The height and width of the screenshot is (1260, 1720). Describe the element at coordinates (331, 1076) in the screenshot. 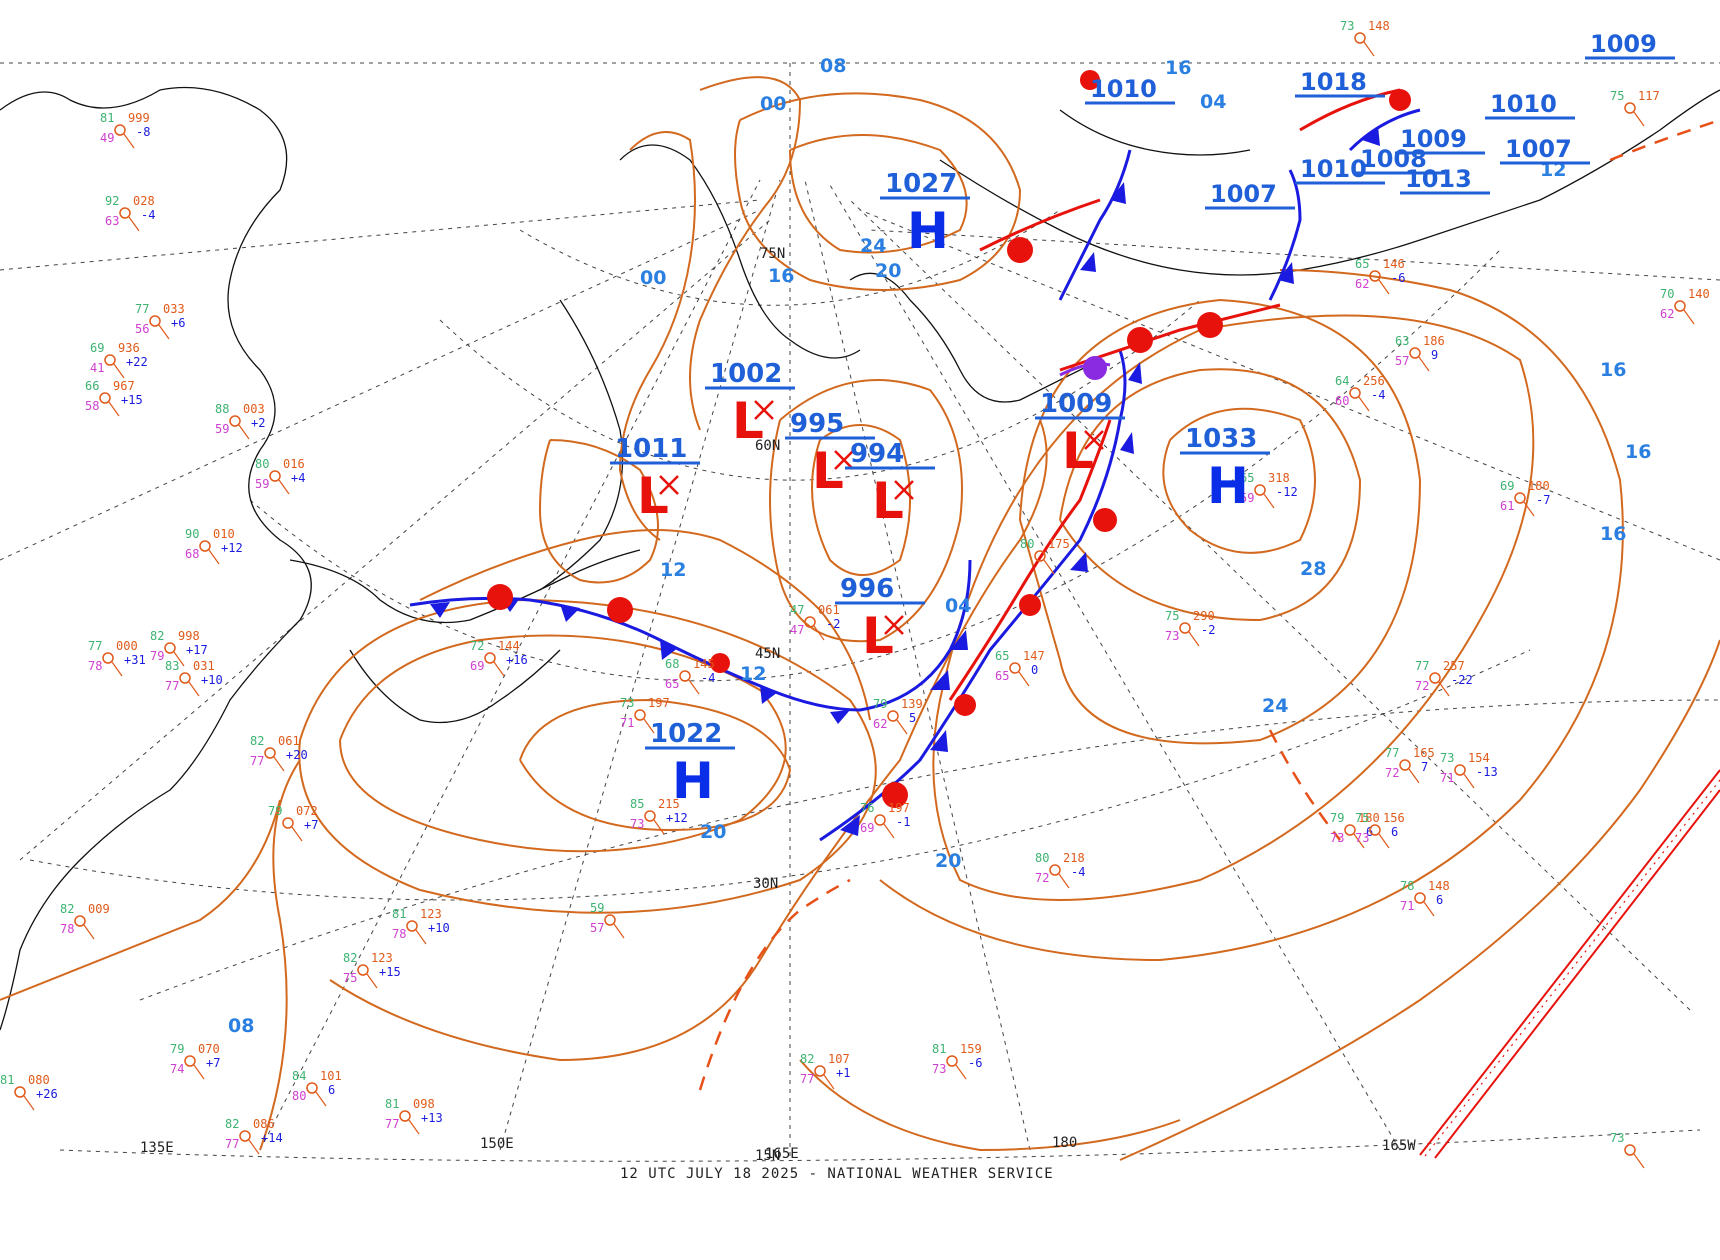

I see `station-pressure: 101` at that location.